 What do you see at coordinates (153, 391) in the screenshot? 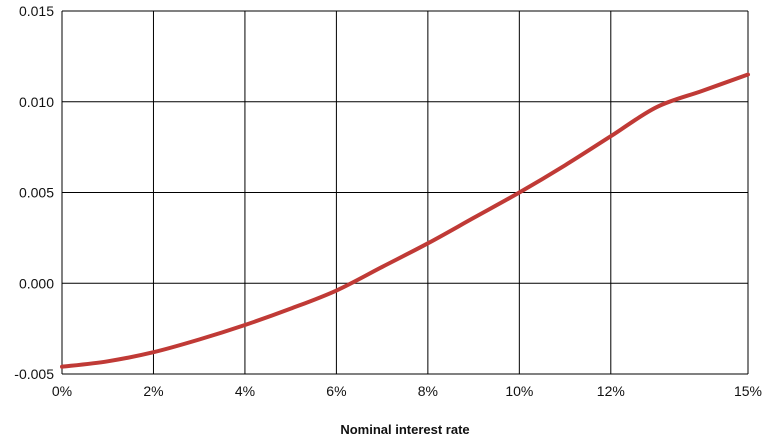
I see `x-tick-label-1: 2%` at bounding box center [153, 391].